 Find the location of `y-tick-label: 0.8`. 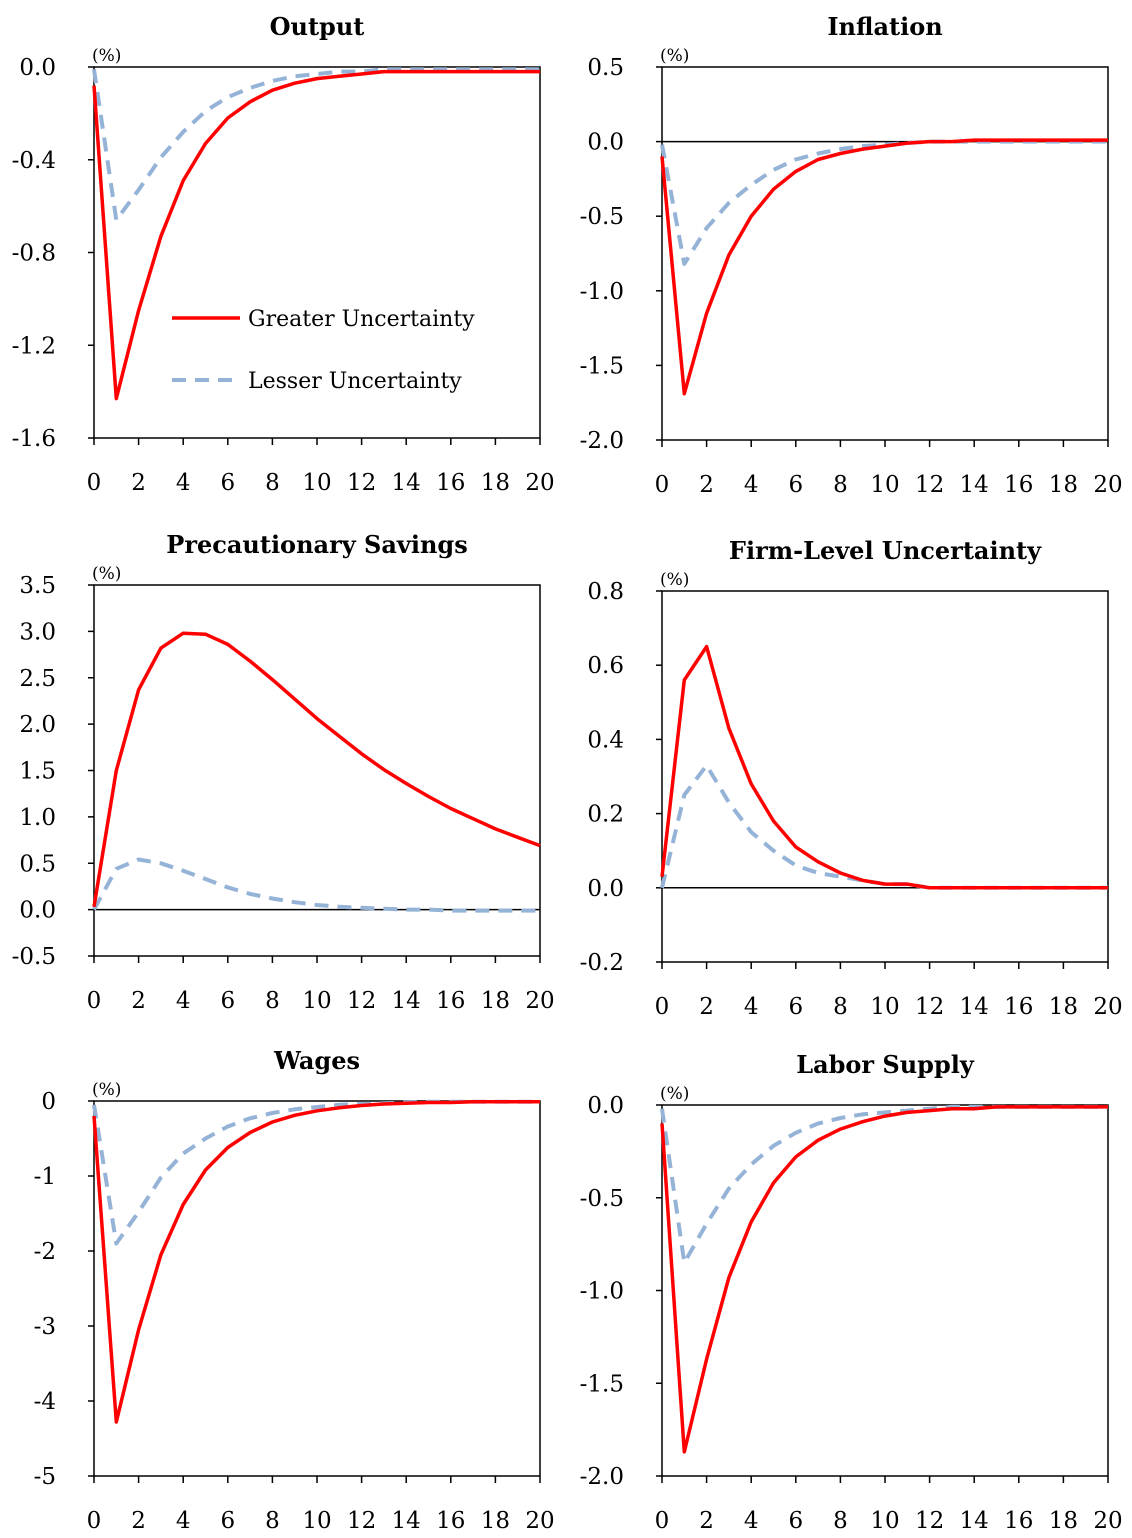

y-tick-label: 0.8 is located at coordinates (605, 592).